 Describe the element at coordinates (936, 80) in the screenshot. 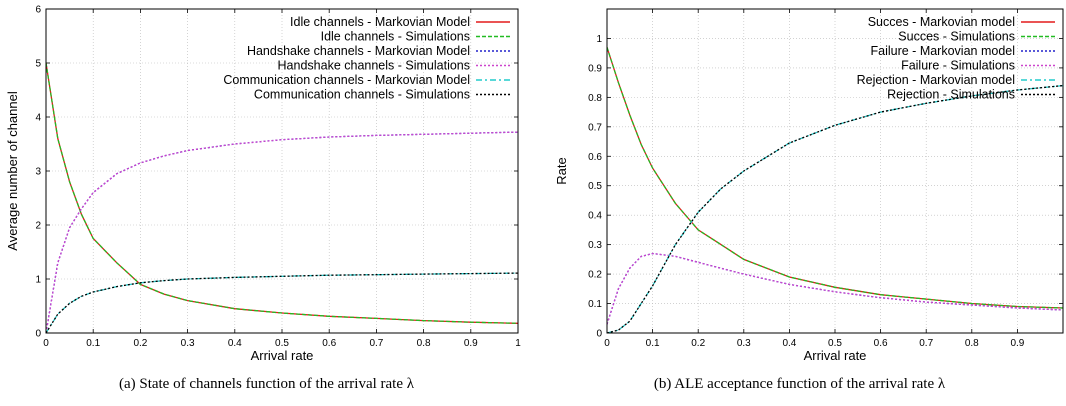

I see `legend-label: Rejection - Markovian model` at that location.